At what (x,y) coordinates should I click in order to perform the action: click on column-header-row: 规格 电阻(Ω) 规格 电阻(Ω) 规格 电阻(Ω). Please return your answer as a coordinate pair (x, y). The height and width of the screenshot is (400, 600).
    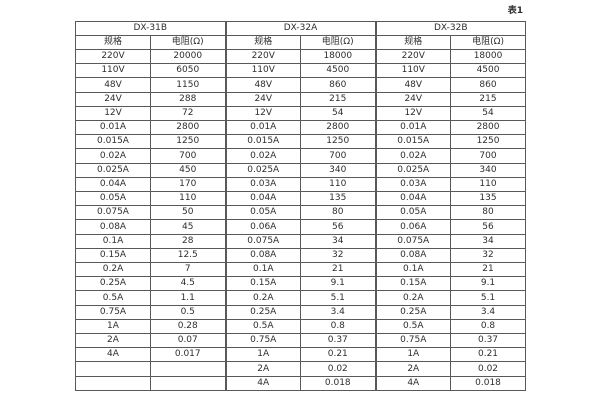
    Looking at the image, I should click on (301, 42).